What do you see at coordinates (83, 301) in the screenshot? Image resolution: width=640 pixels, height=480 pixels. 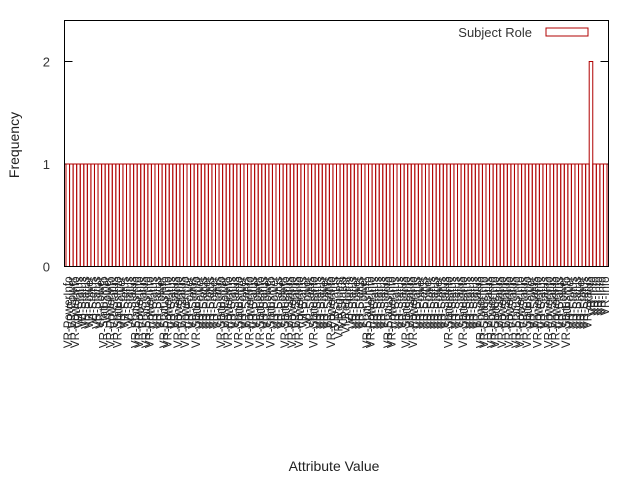 I see `x-tick-label: WI-Status` at bounding box center [83, 301].